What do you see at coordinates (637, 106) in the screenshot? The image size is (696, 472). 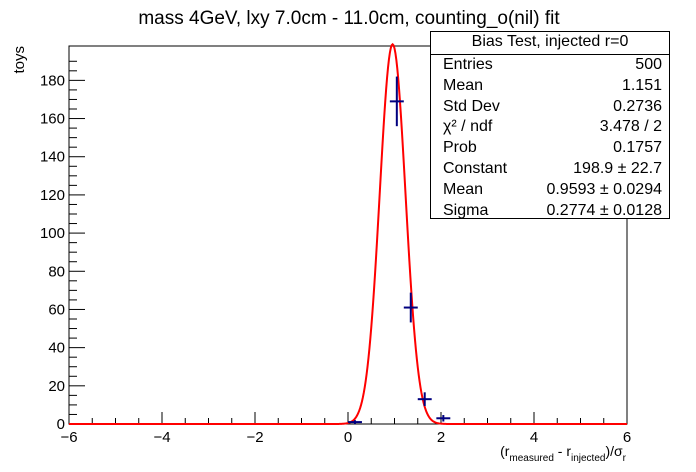 I see `stats-row-value: 0.2736` at bounding box center [637, 106].